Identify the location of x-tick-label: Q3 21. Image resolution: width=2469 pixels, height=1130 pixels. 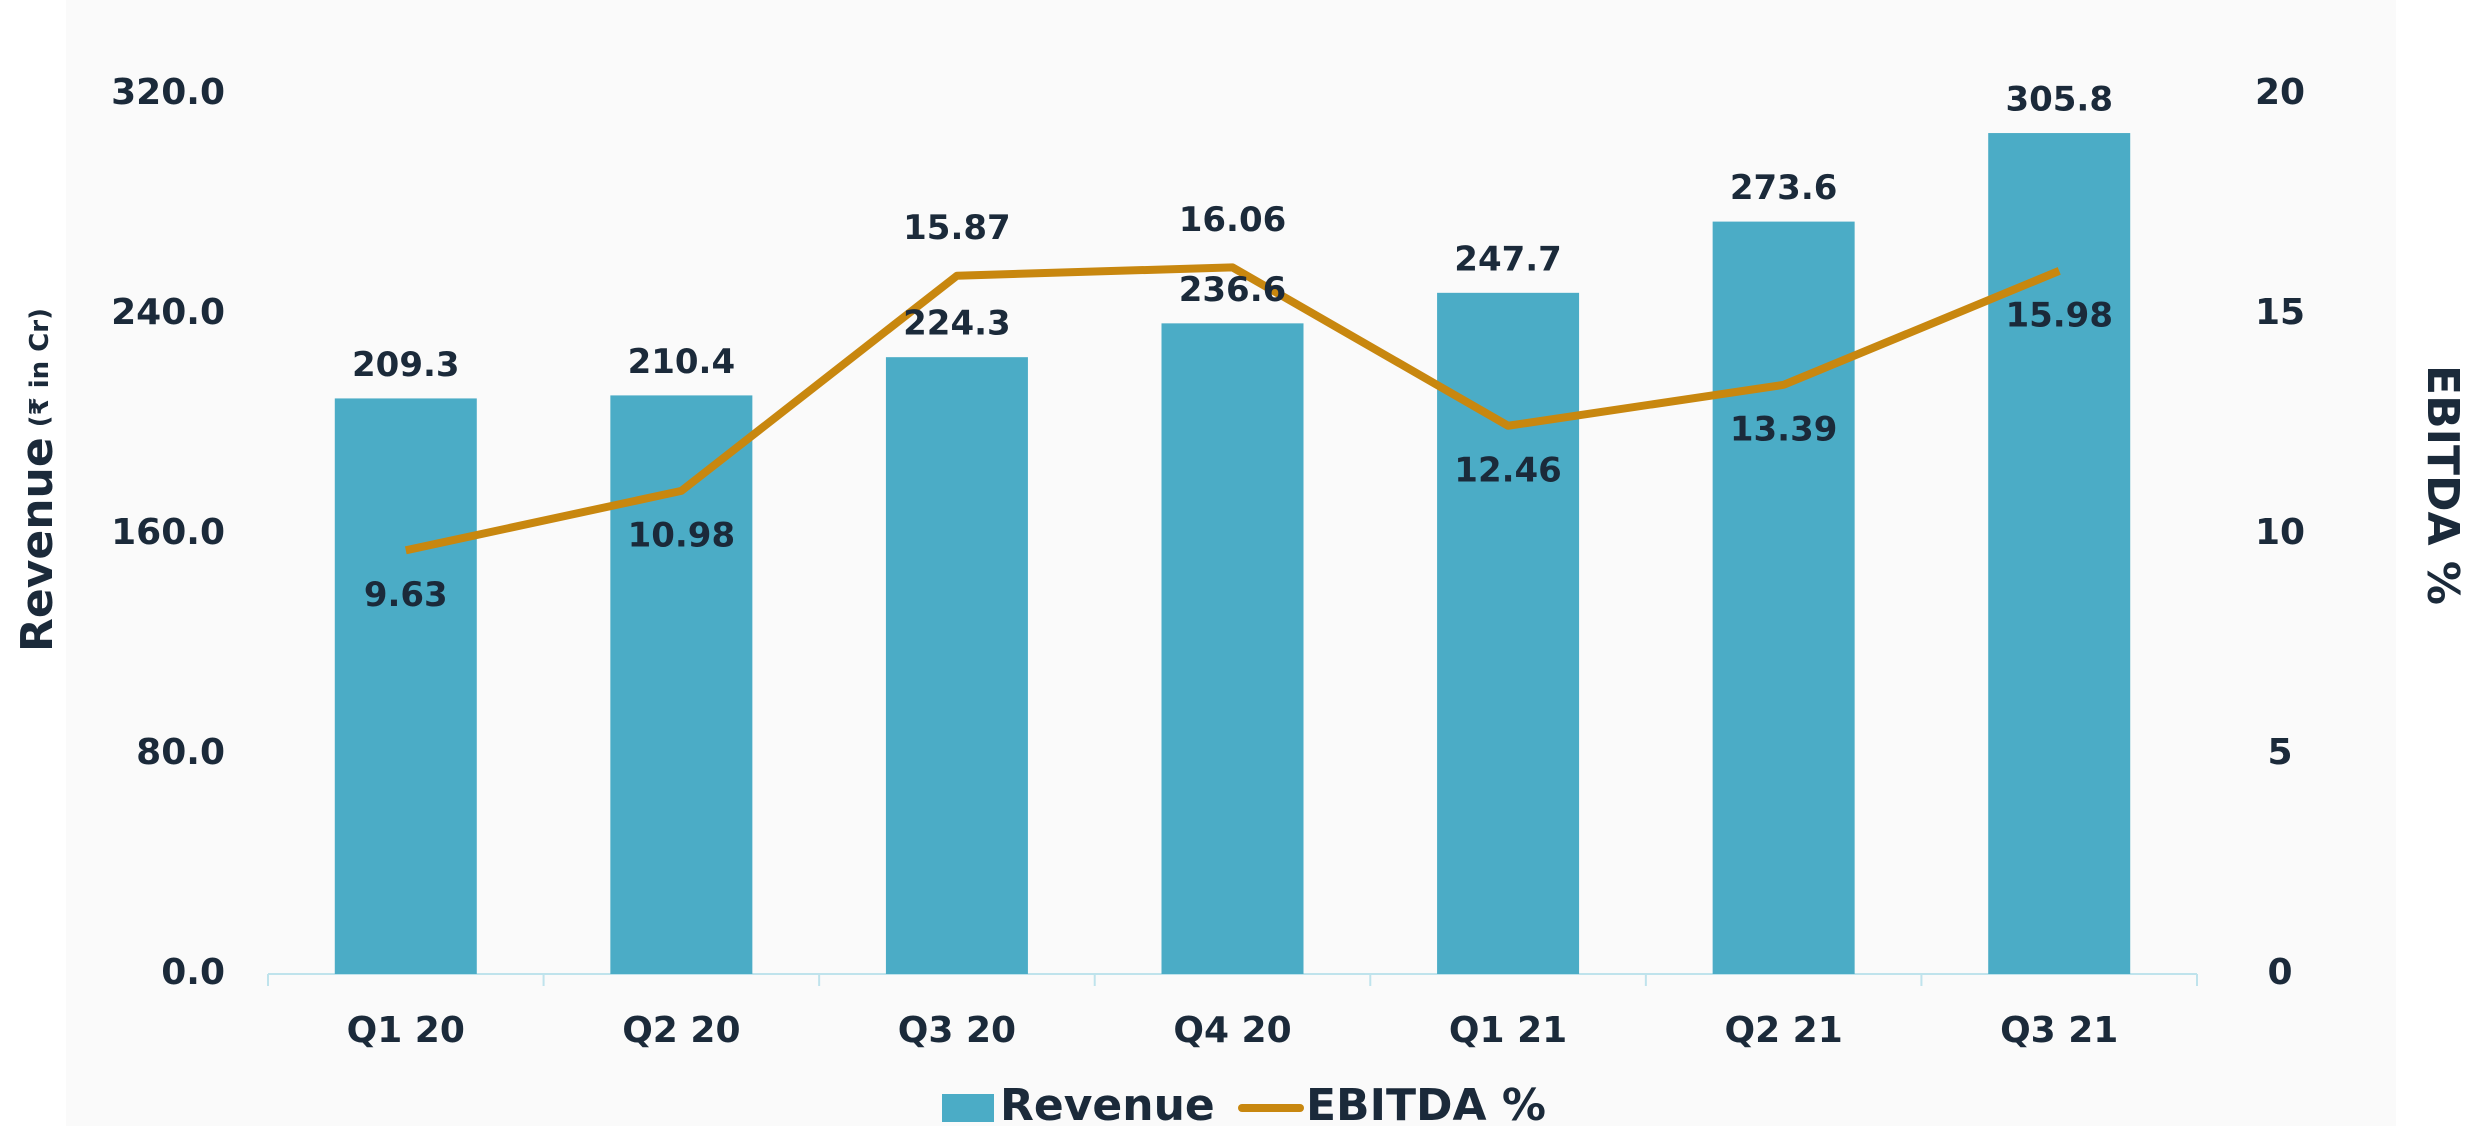
(2059, 1030).